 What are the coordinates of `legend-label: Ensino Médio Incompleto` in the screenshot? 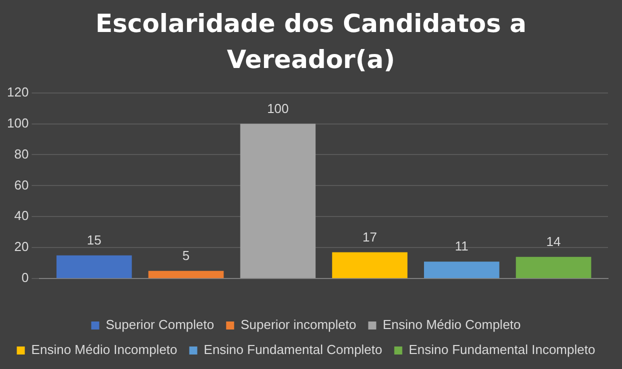 It's located at (104, 350).